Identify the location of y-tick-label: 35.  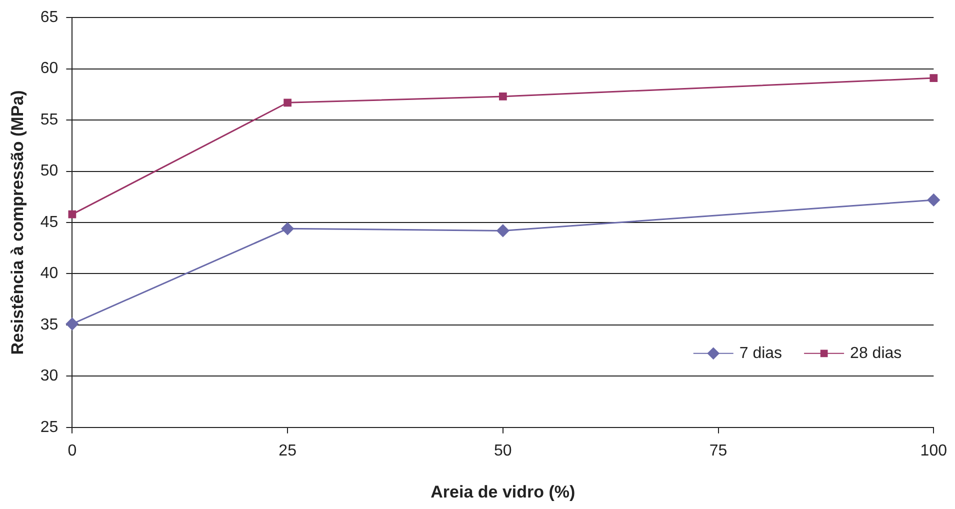
(49, 325).